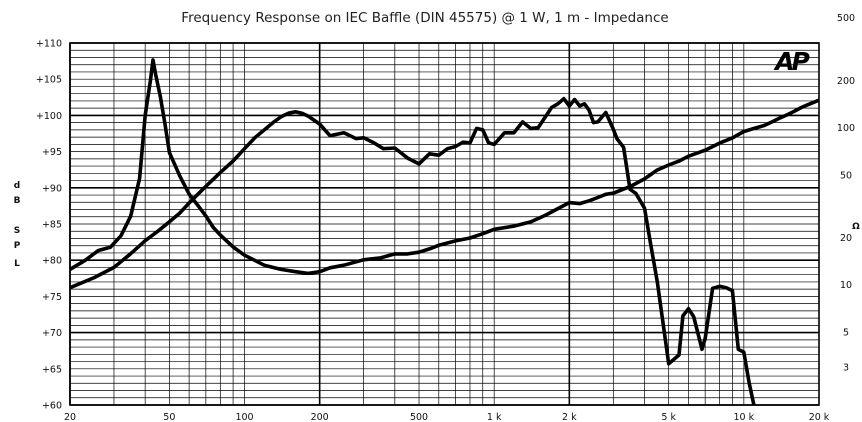 This screenshot has width=862, height=422. What do you see at coordinates (846, 128) in the screenshot?
I see `y-right-tick-label: 100` at bounding box center [846, 128].